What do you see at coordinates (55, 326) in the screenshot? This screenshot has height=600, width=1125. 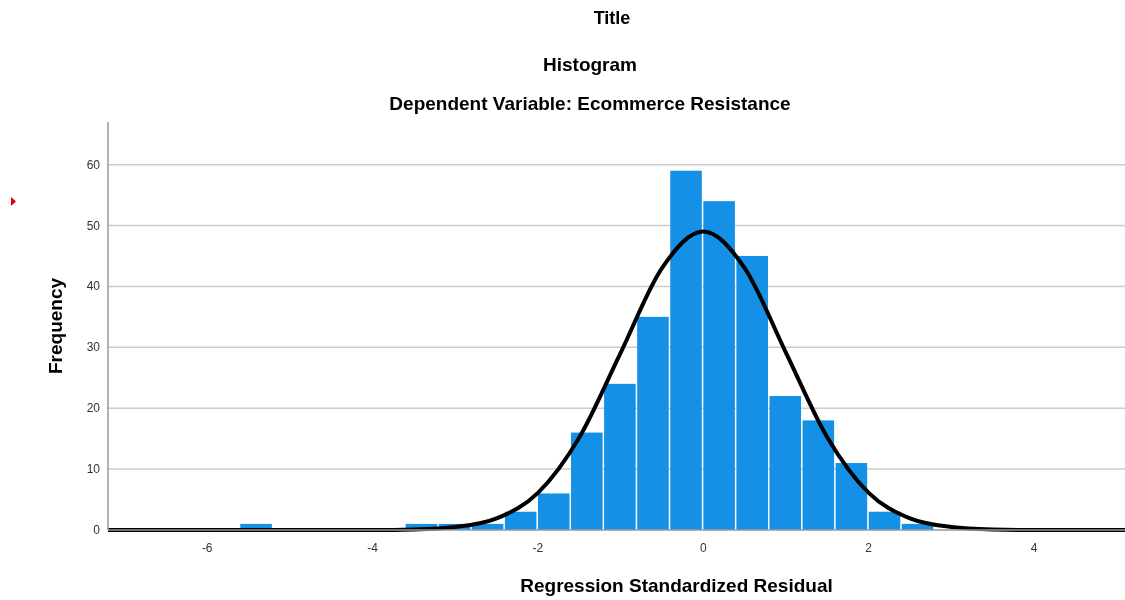 I see `y-axis-title: Frequency` at bounding box center [55, 326].